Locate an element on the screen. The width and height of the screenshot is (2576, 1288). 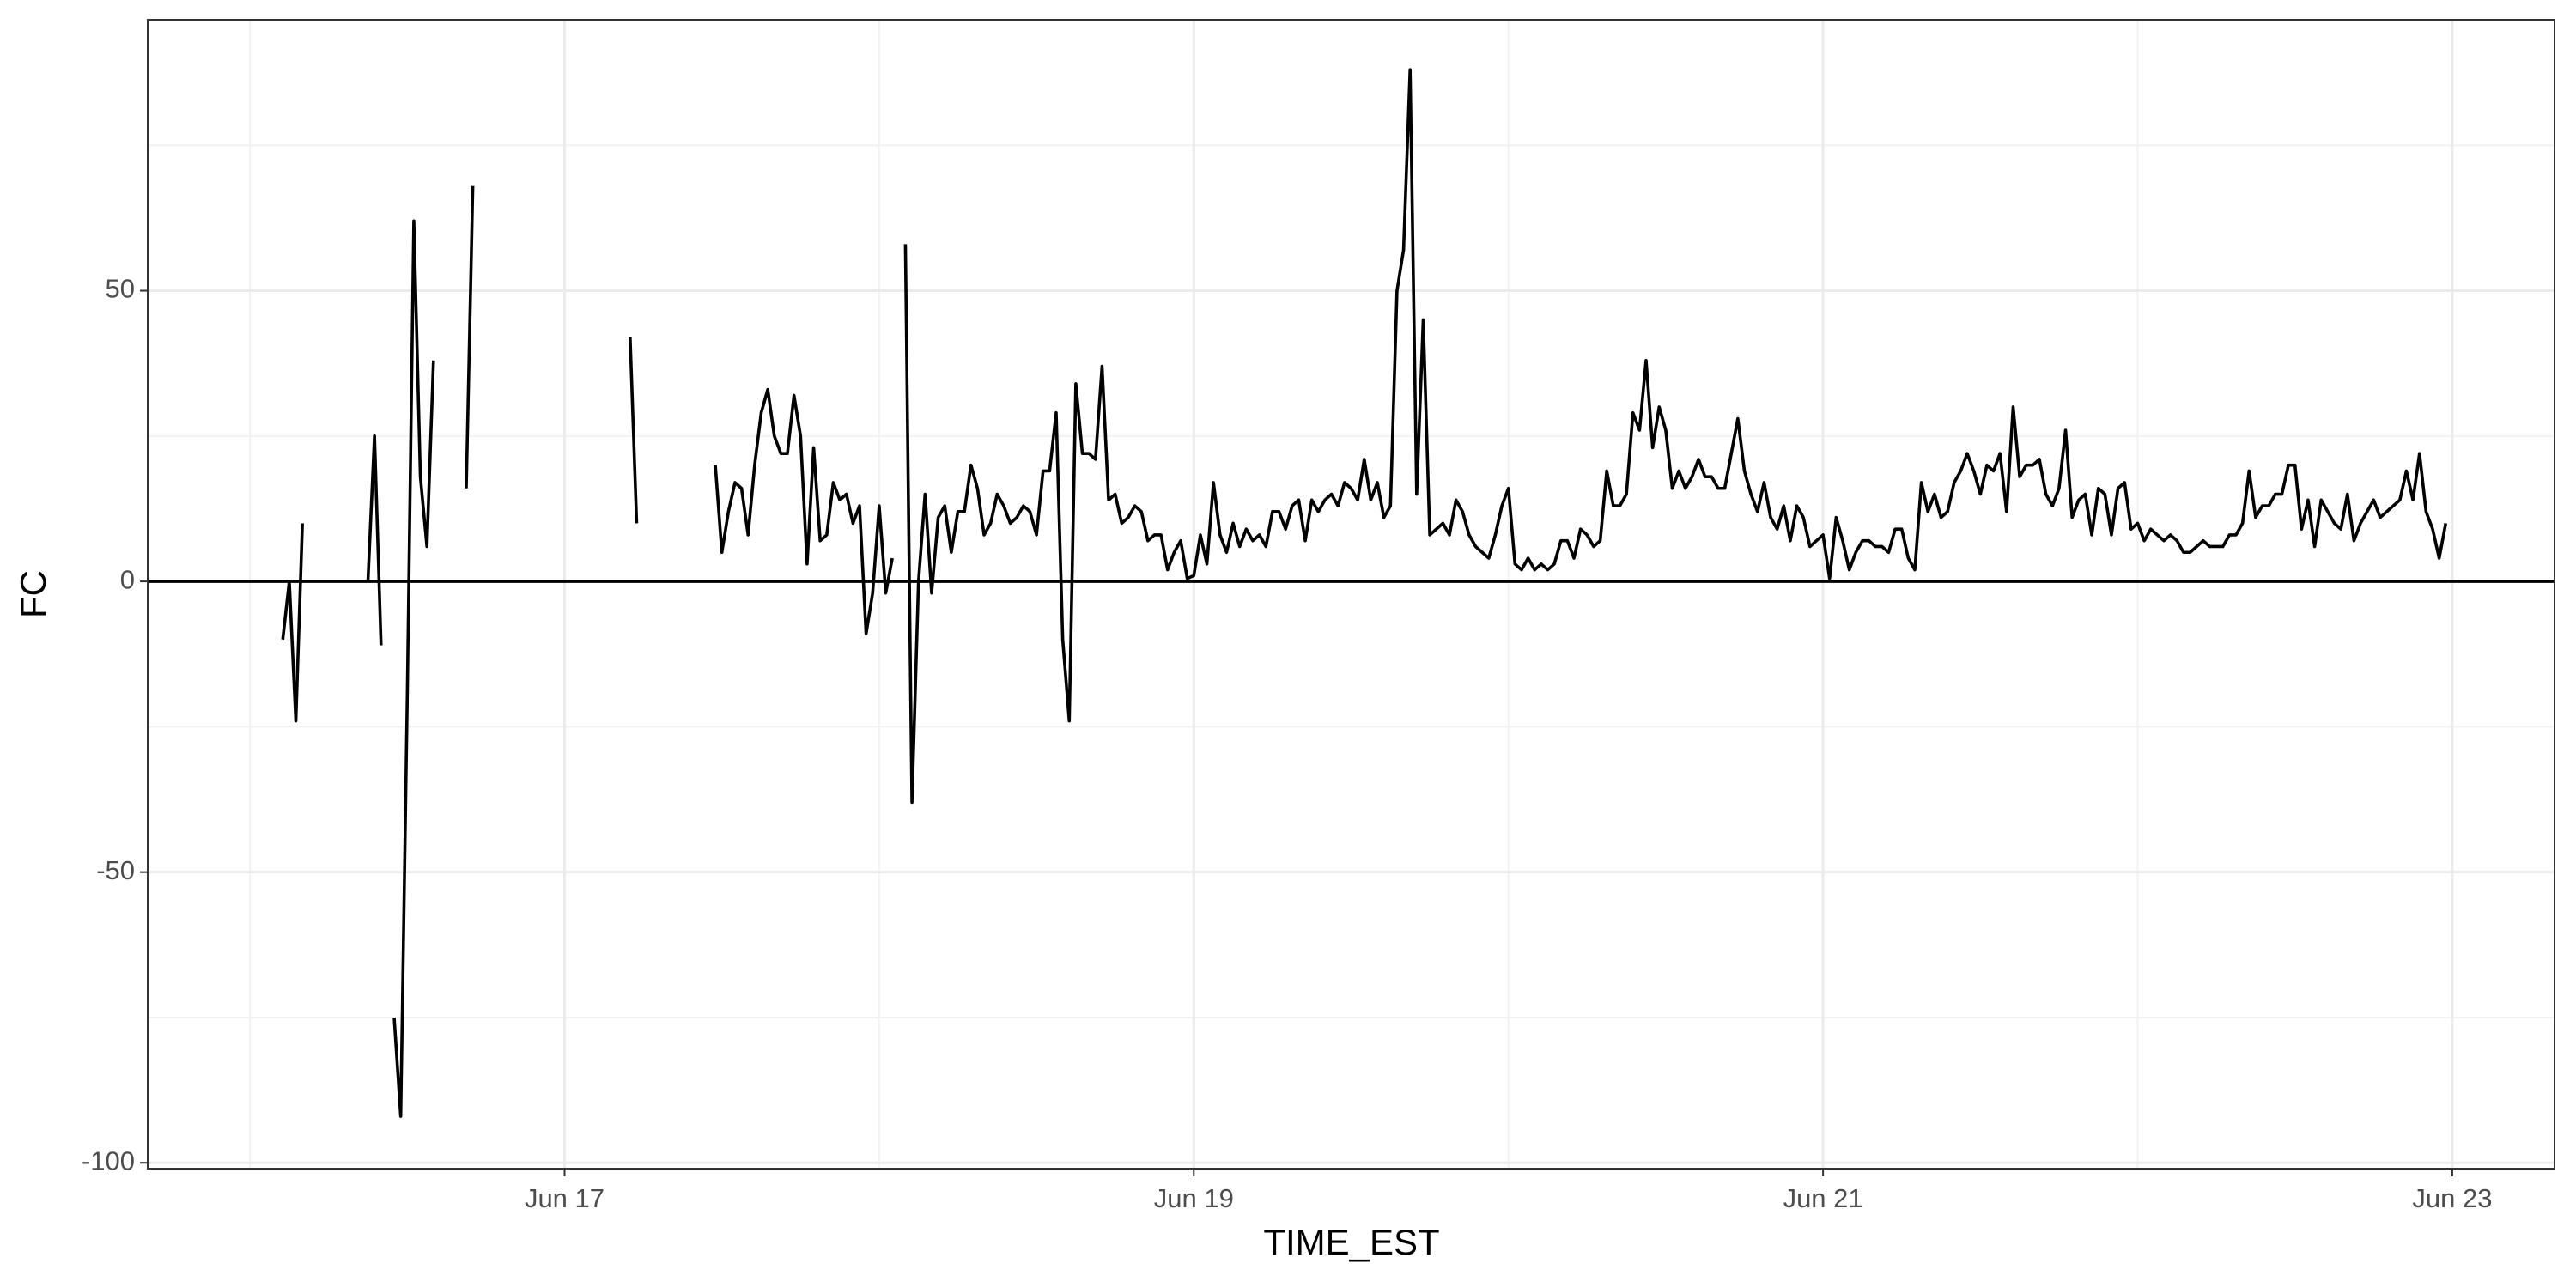
y-tick-label: 0 is located at coordinates (128, 579).